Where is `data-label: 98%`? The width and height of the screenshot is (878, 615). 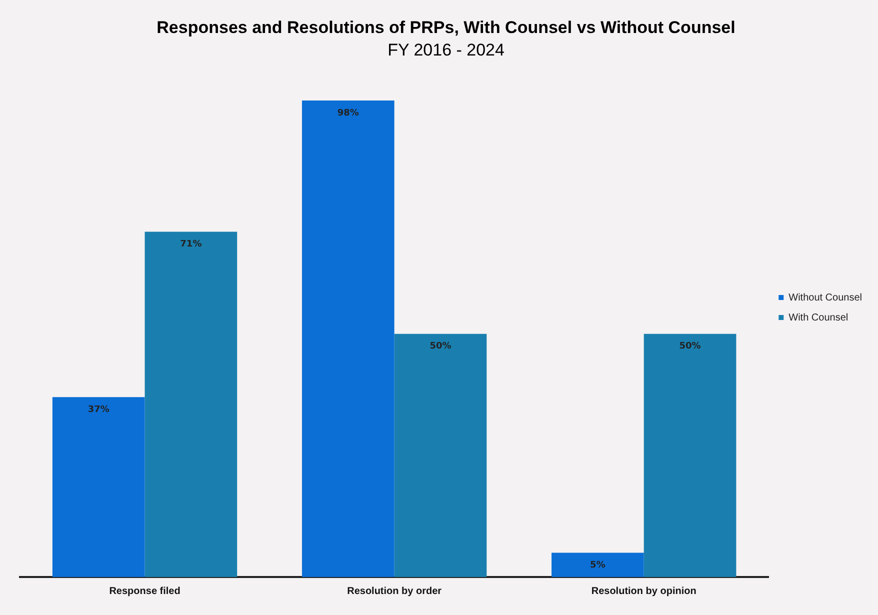 data-label: 98% is located at coordinates (348, 113).